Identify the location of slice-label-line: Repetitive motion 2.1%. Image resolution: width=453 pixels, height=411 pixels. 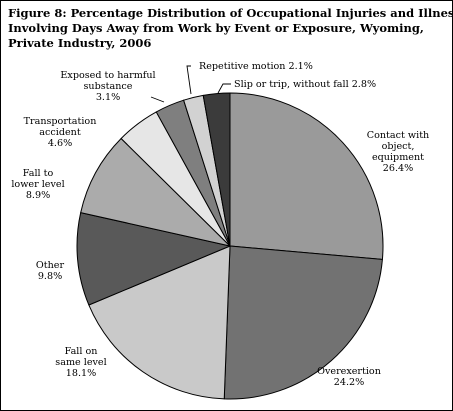
(256, 66).